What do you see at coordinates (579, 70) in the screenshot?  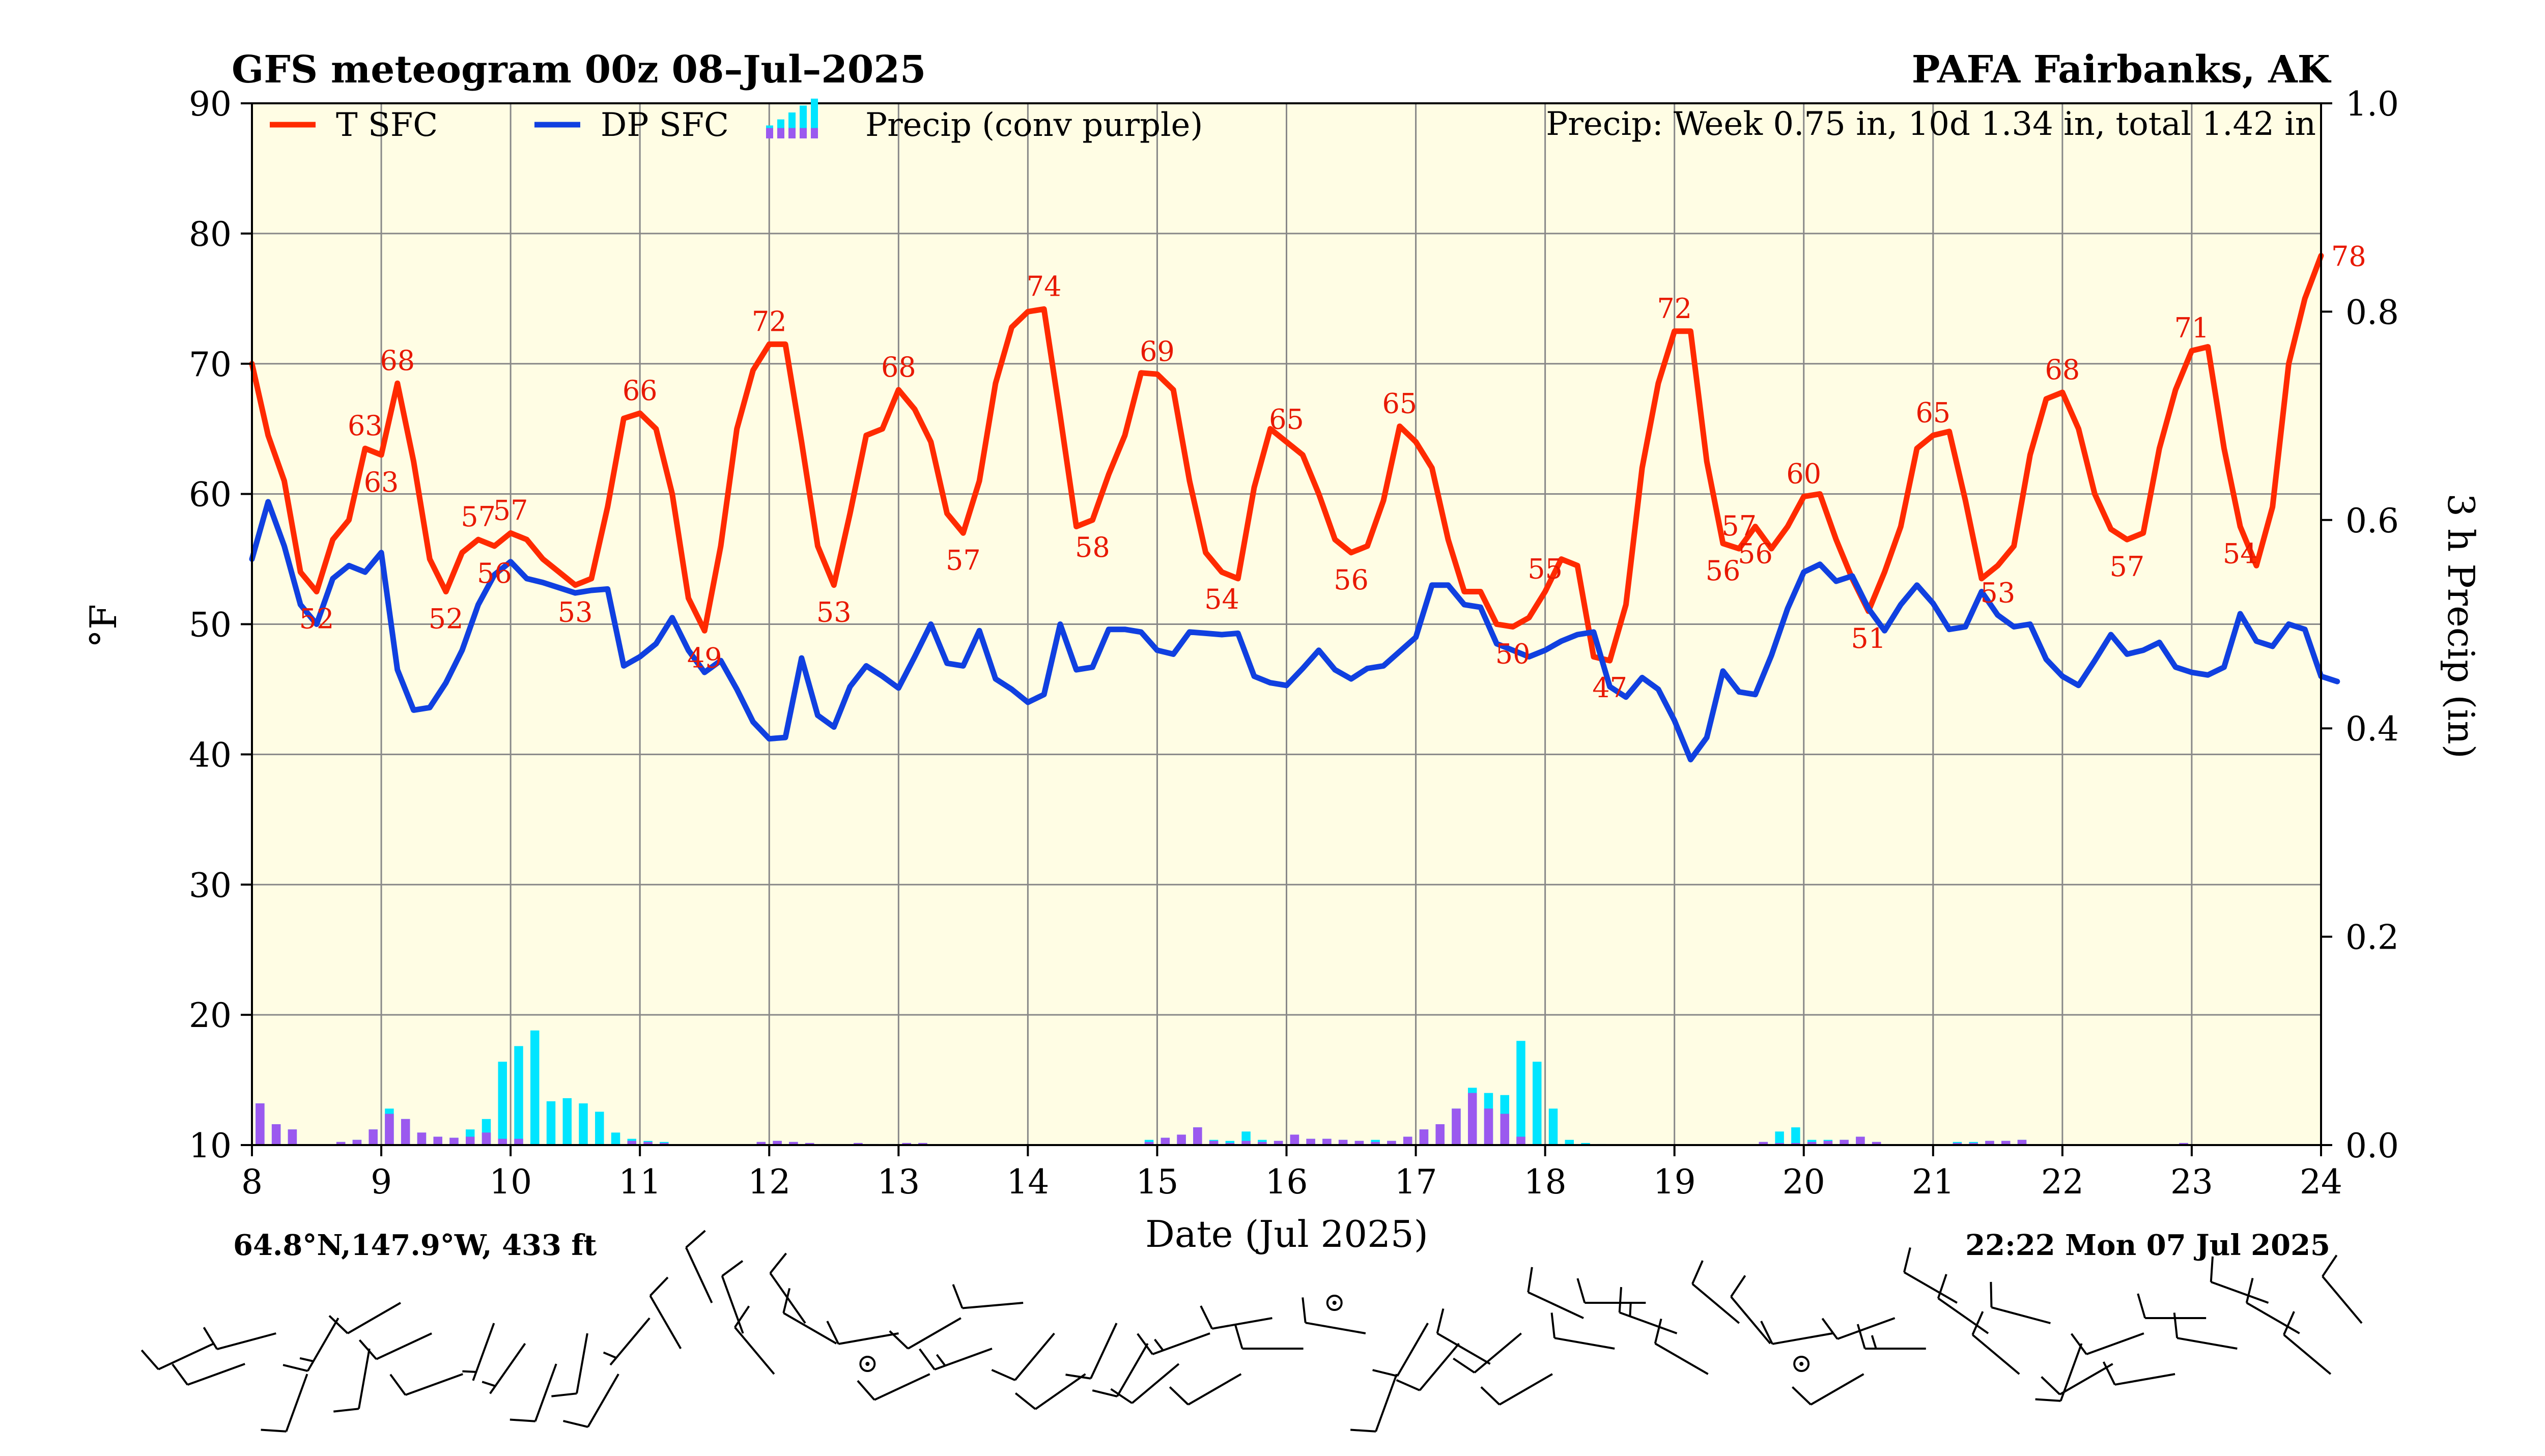 I see `chart-title: GFS meteogram 00z 08–Jul–2025` at bounding box center [579, 70].